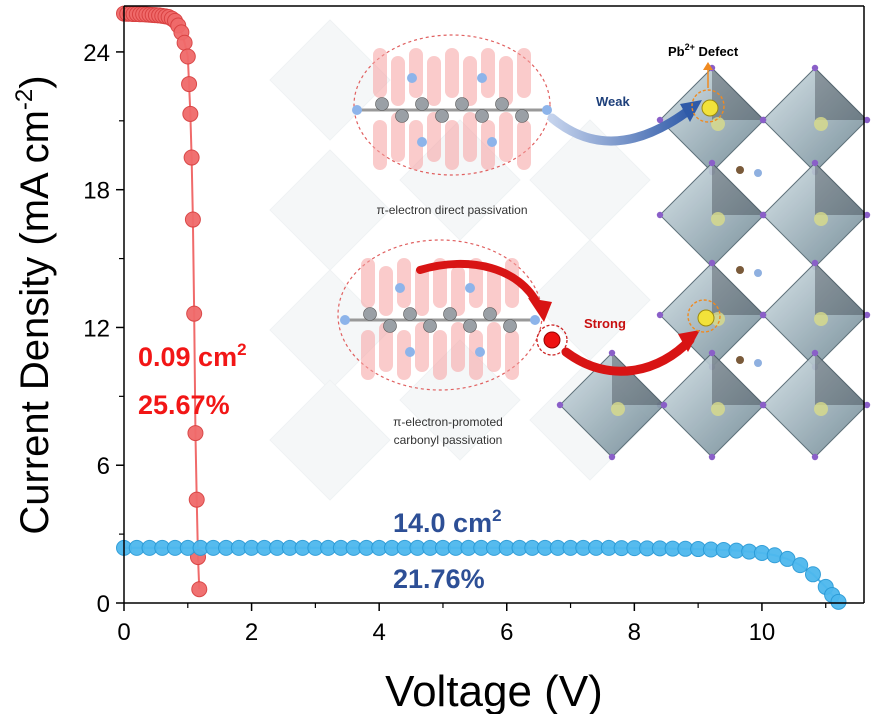 This screenshot has height=714, width=876. What do you see at coordinates (762, 632) in the screenshot?
I see `x-tick-label: 10` at bounding box center [762, 632].